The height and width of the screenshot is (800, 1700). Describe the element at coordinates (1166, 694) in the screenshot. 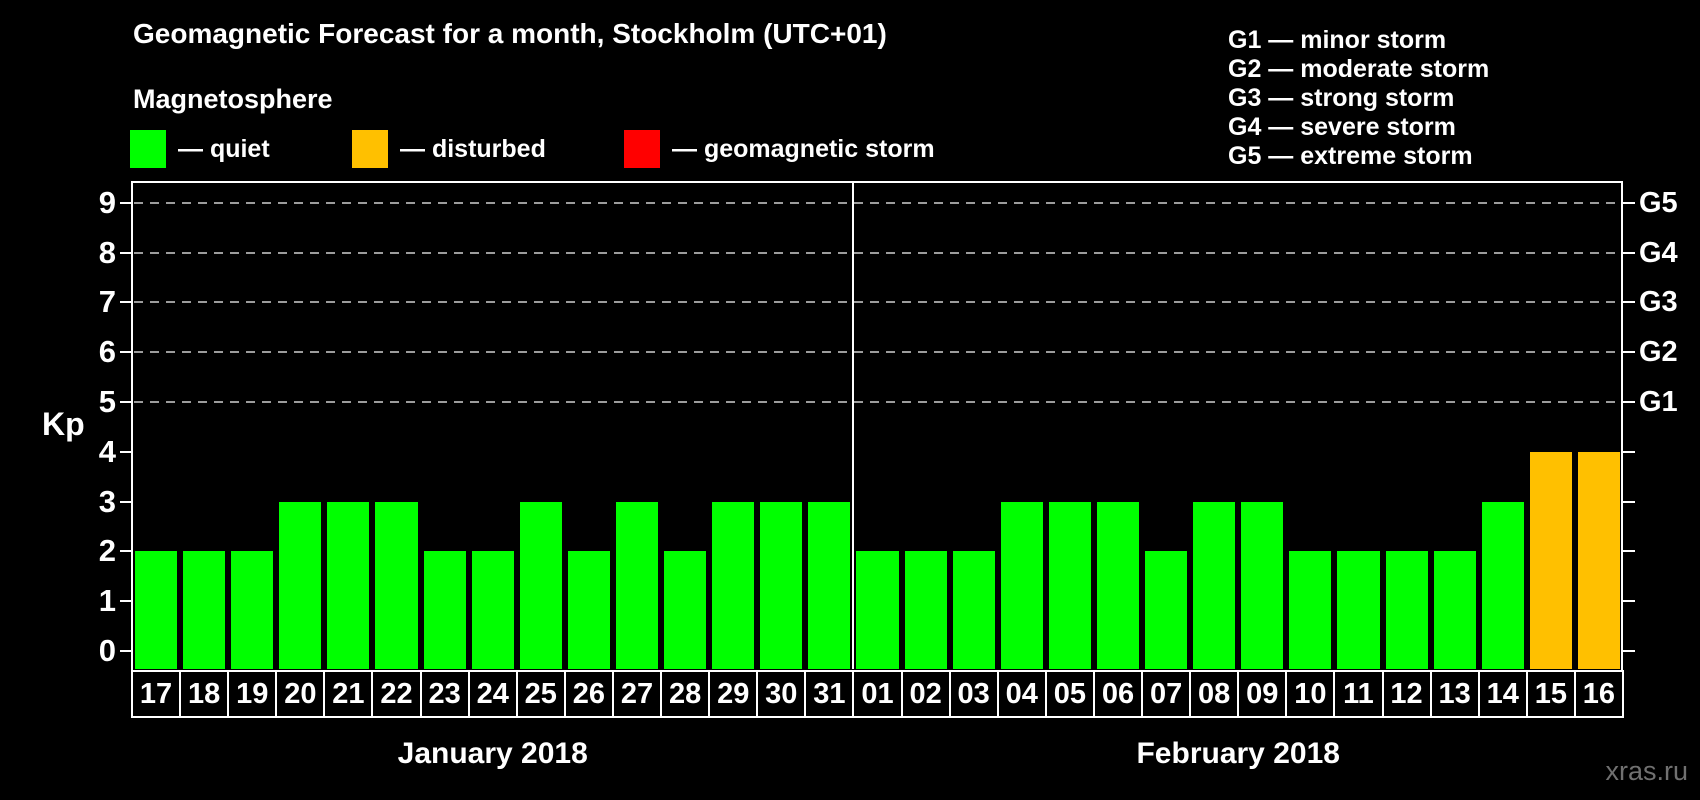

I see `day-label-cell-07: 07` at that location.